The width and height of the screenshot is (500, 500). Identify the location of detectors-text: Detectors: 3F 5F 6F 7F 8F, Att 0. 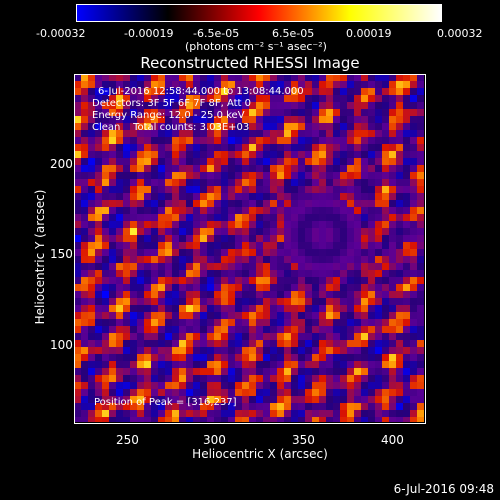
(172, 103).